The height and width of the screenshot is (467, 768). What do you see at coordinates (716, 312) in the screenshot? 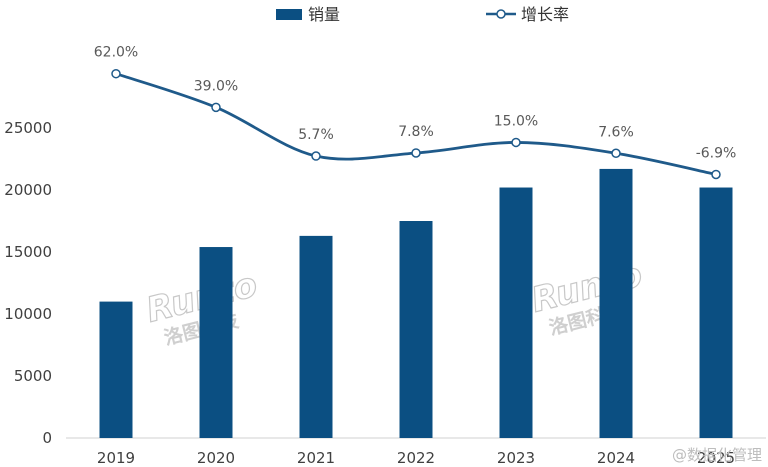
I see `bar-2025` at bounding box center [716, 312].